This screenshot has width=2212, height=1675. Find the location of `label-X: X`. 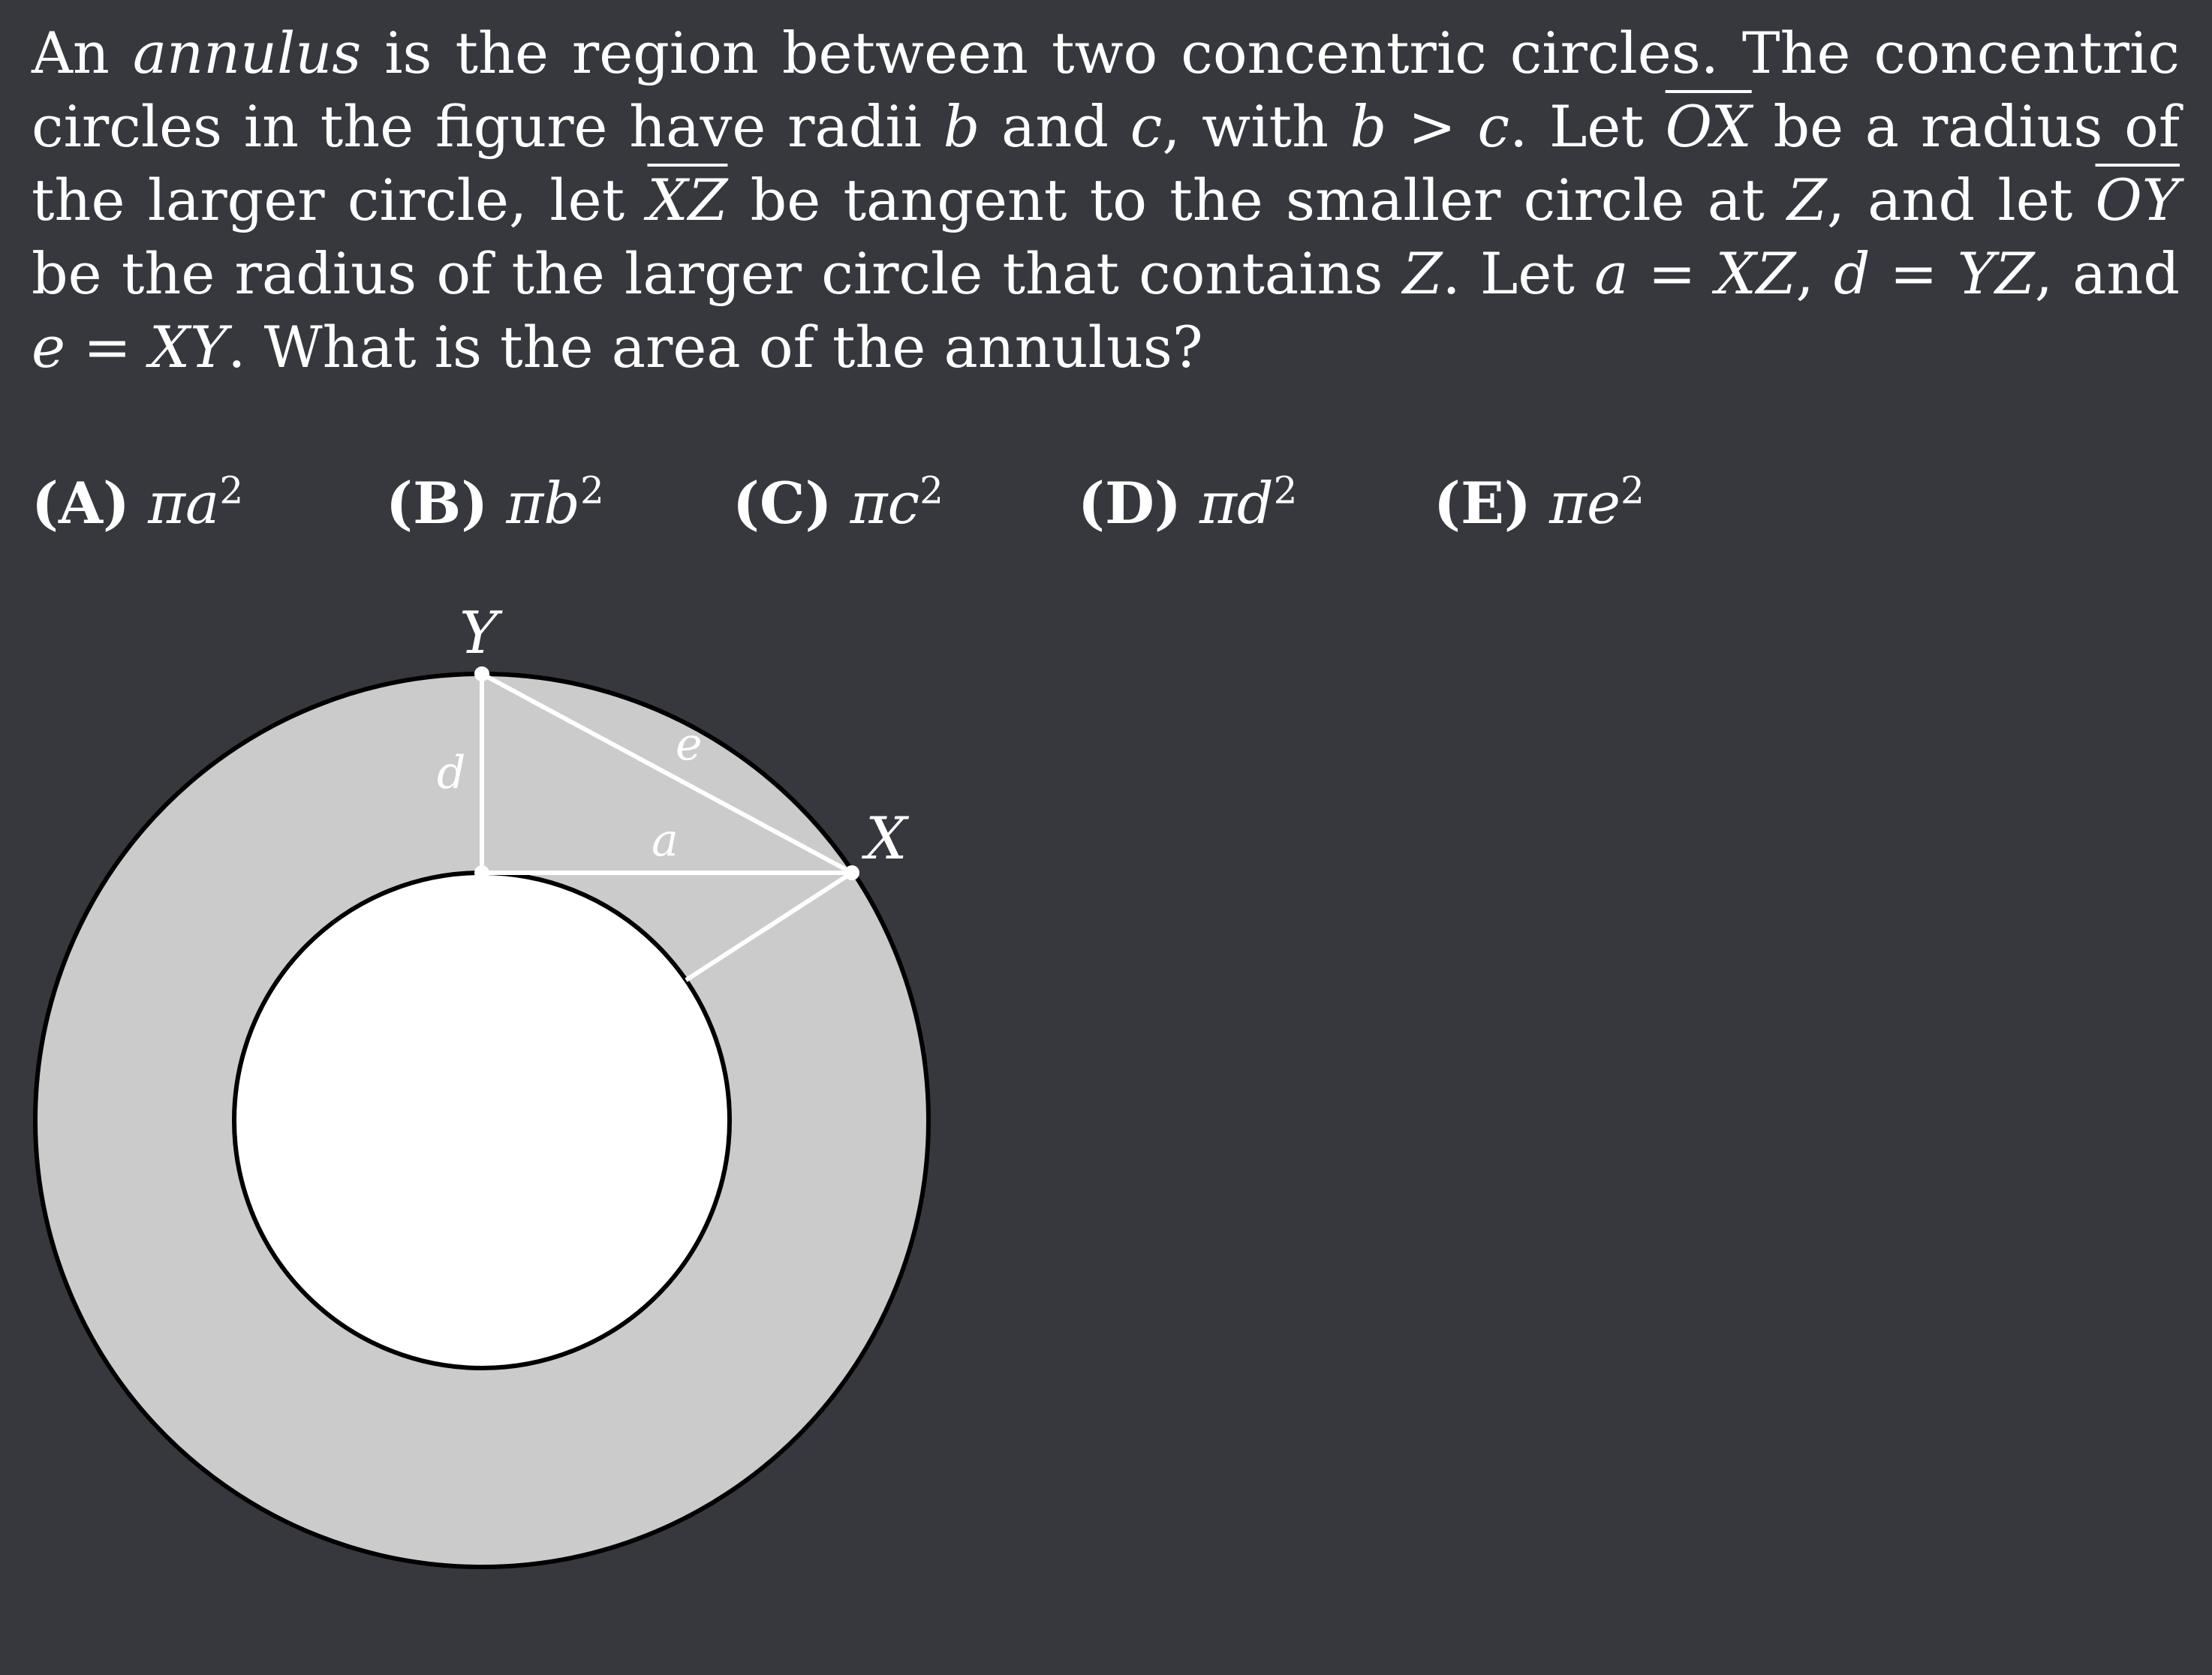

label-X: X is located at coordinates (885, 839).